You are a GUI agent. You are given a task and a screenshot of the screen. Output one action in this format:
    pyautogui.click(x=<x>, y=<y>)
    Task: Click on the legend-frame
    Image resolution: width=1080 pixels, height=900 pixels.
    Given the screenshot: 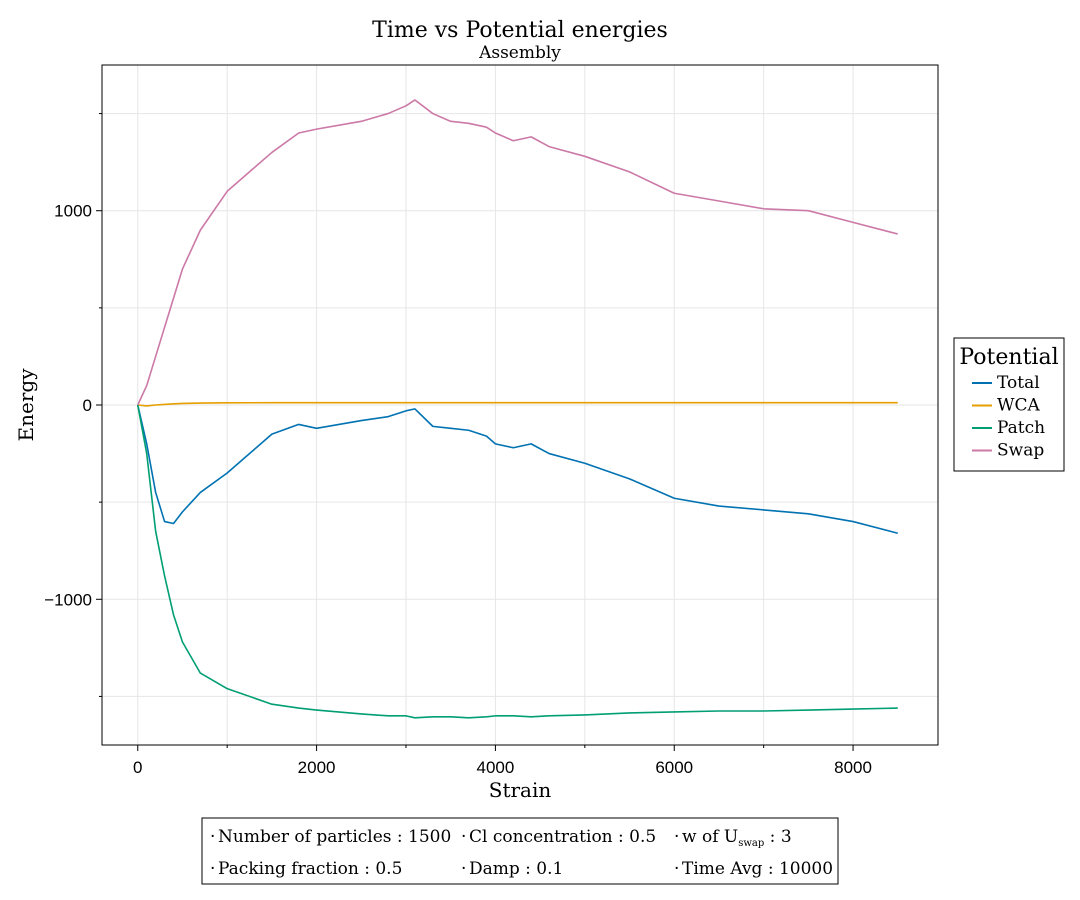 What is the action you would take?
    pyautogui.click(x=1009, y=404)
    